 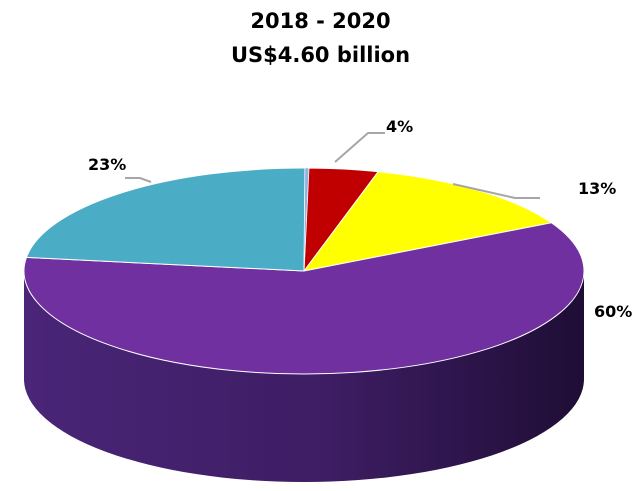 I want to click on data-label-3: 23%, so click(x=107, y=164).